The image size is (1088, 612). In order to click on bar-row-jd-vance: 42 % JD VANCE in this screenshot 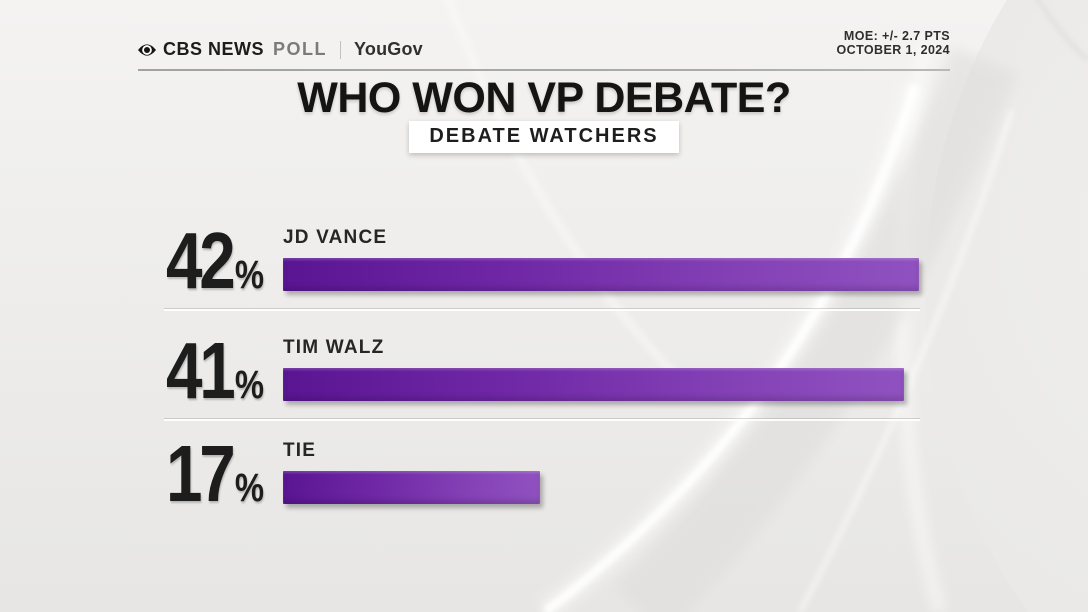, I will do `click(544, 261)`.